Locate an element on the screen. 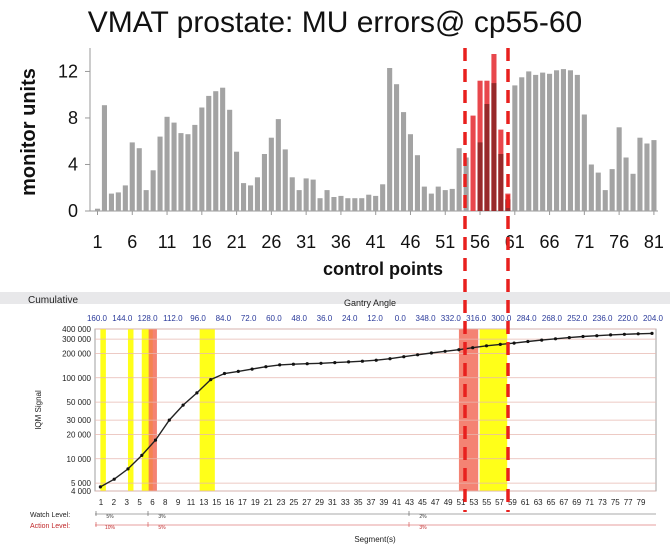 This screenshot has width=670, height=555. y-tick-label: 4 000 is located at coordinates (81, 491).